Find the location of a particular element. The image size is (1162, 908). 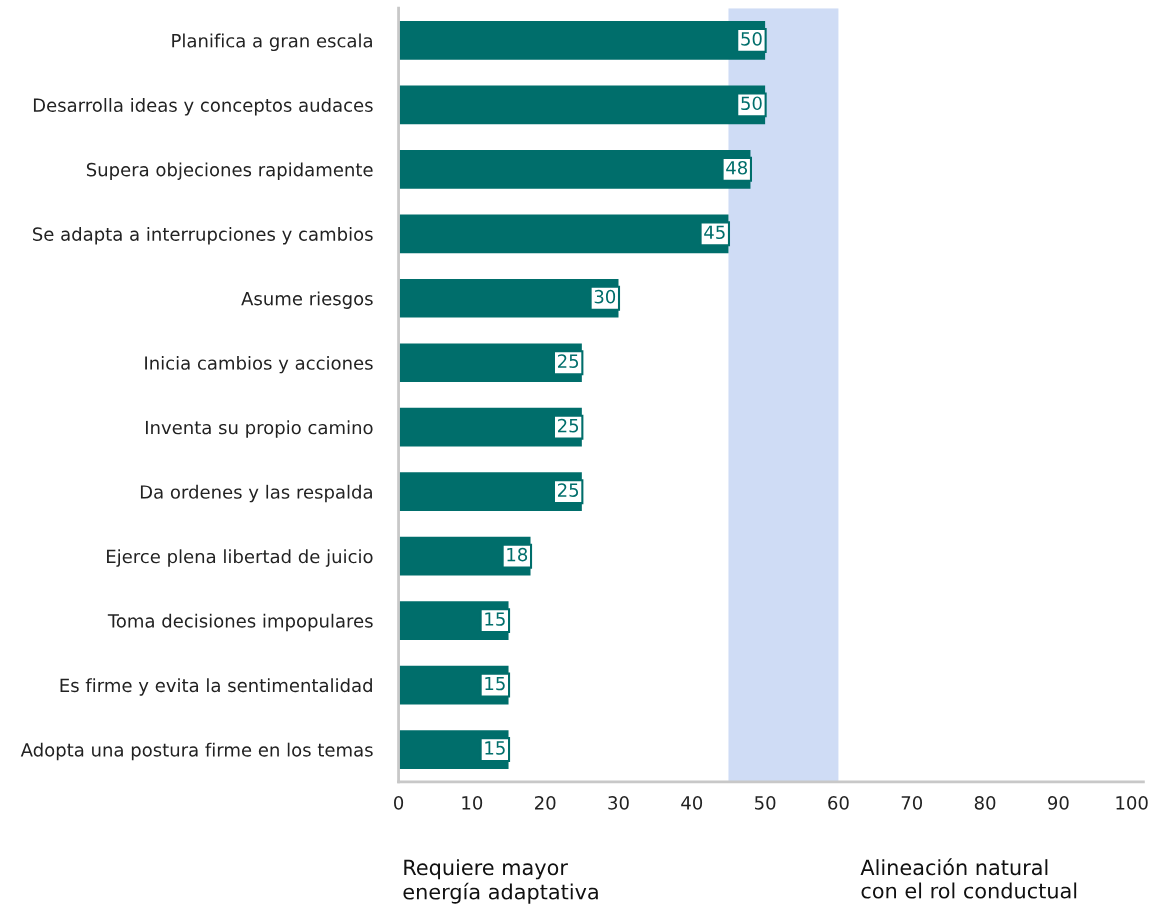

text: Requiere mayor energía adaptativa is located at coordinates (500, 881).